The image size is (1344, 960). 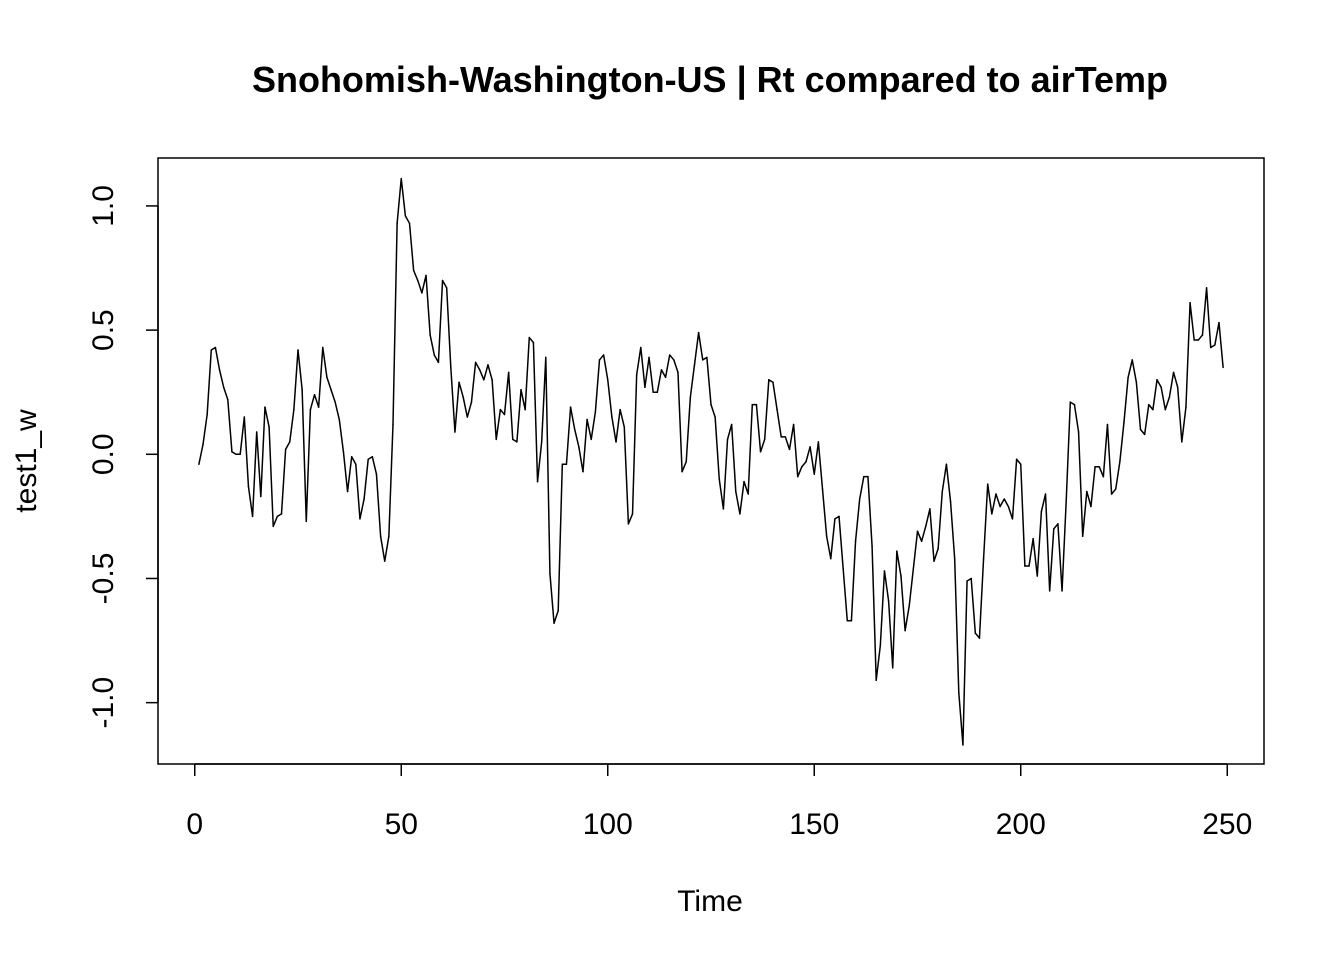 I want to click on y-tick-label: 1.0, so click(x=103, y=206).